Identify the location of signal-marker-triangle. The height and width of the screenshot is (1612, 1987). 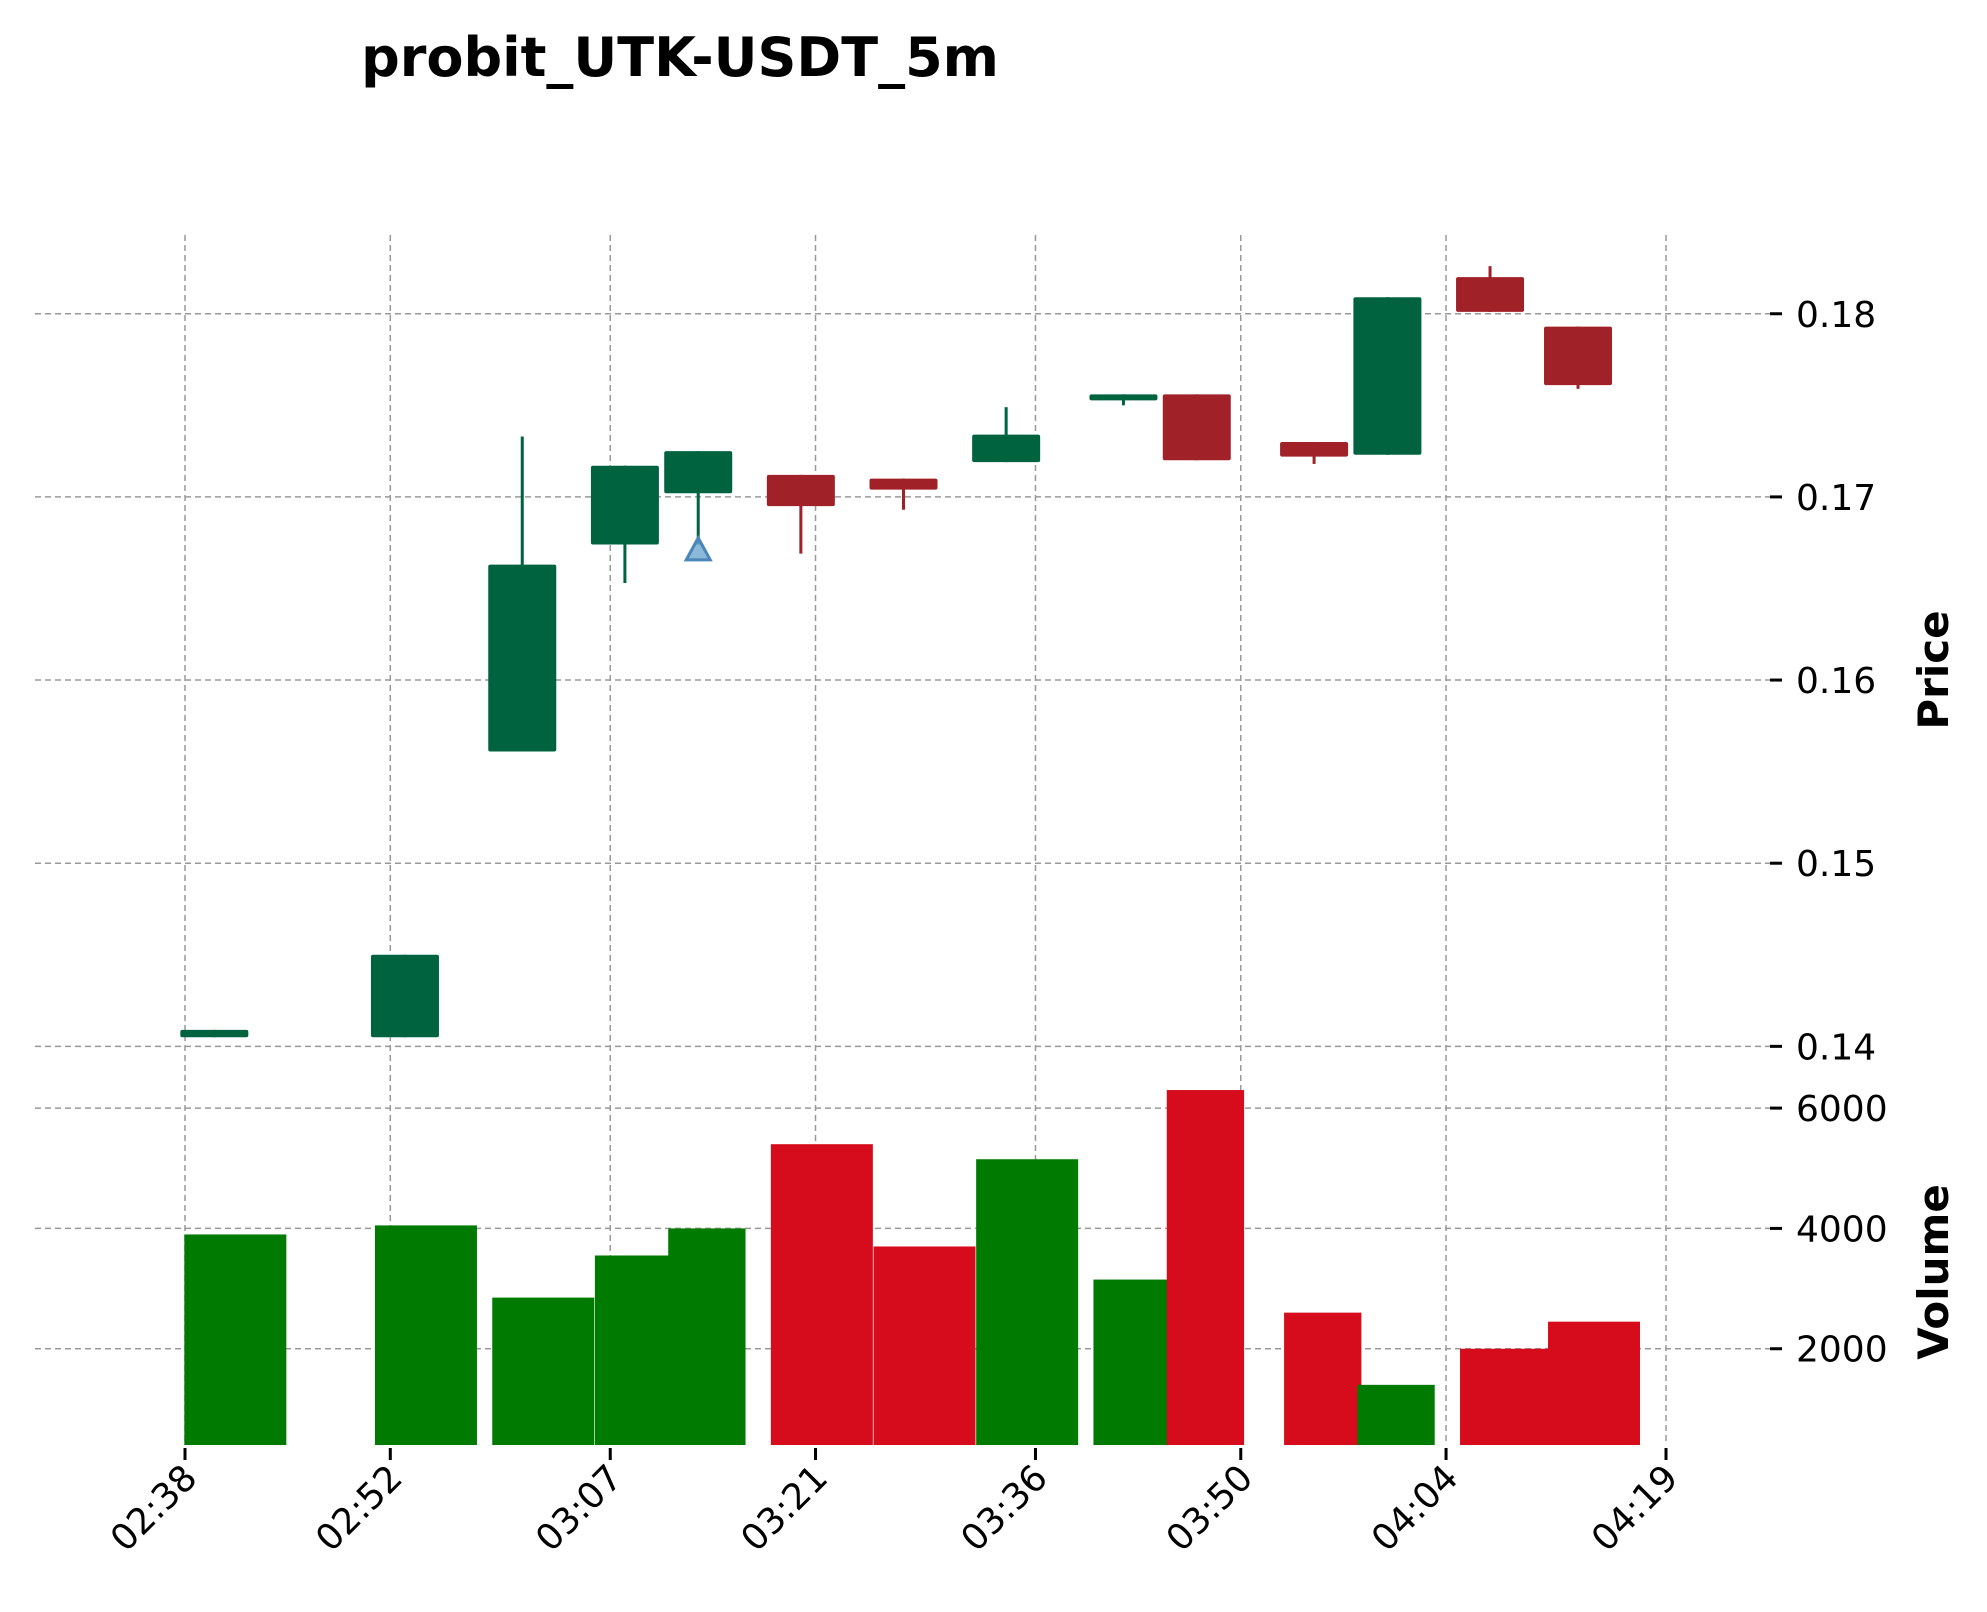
(698, 548).